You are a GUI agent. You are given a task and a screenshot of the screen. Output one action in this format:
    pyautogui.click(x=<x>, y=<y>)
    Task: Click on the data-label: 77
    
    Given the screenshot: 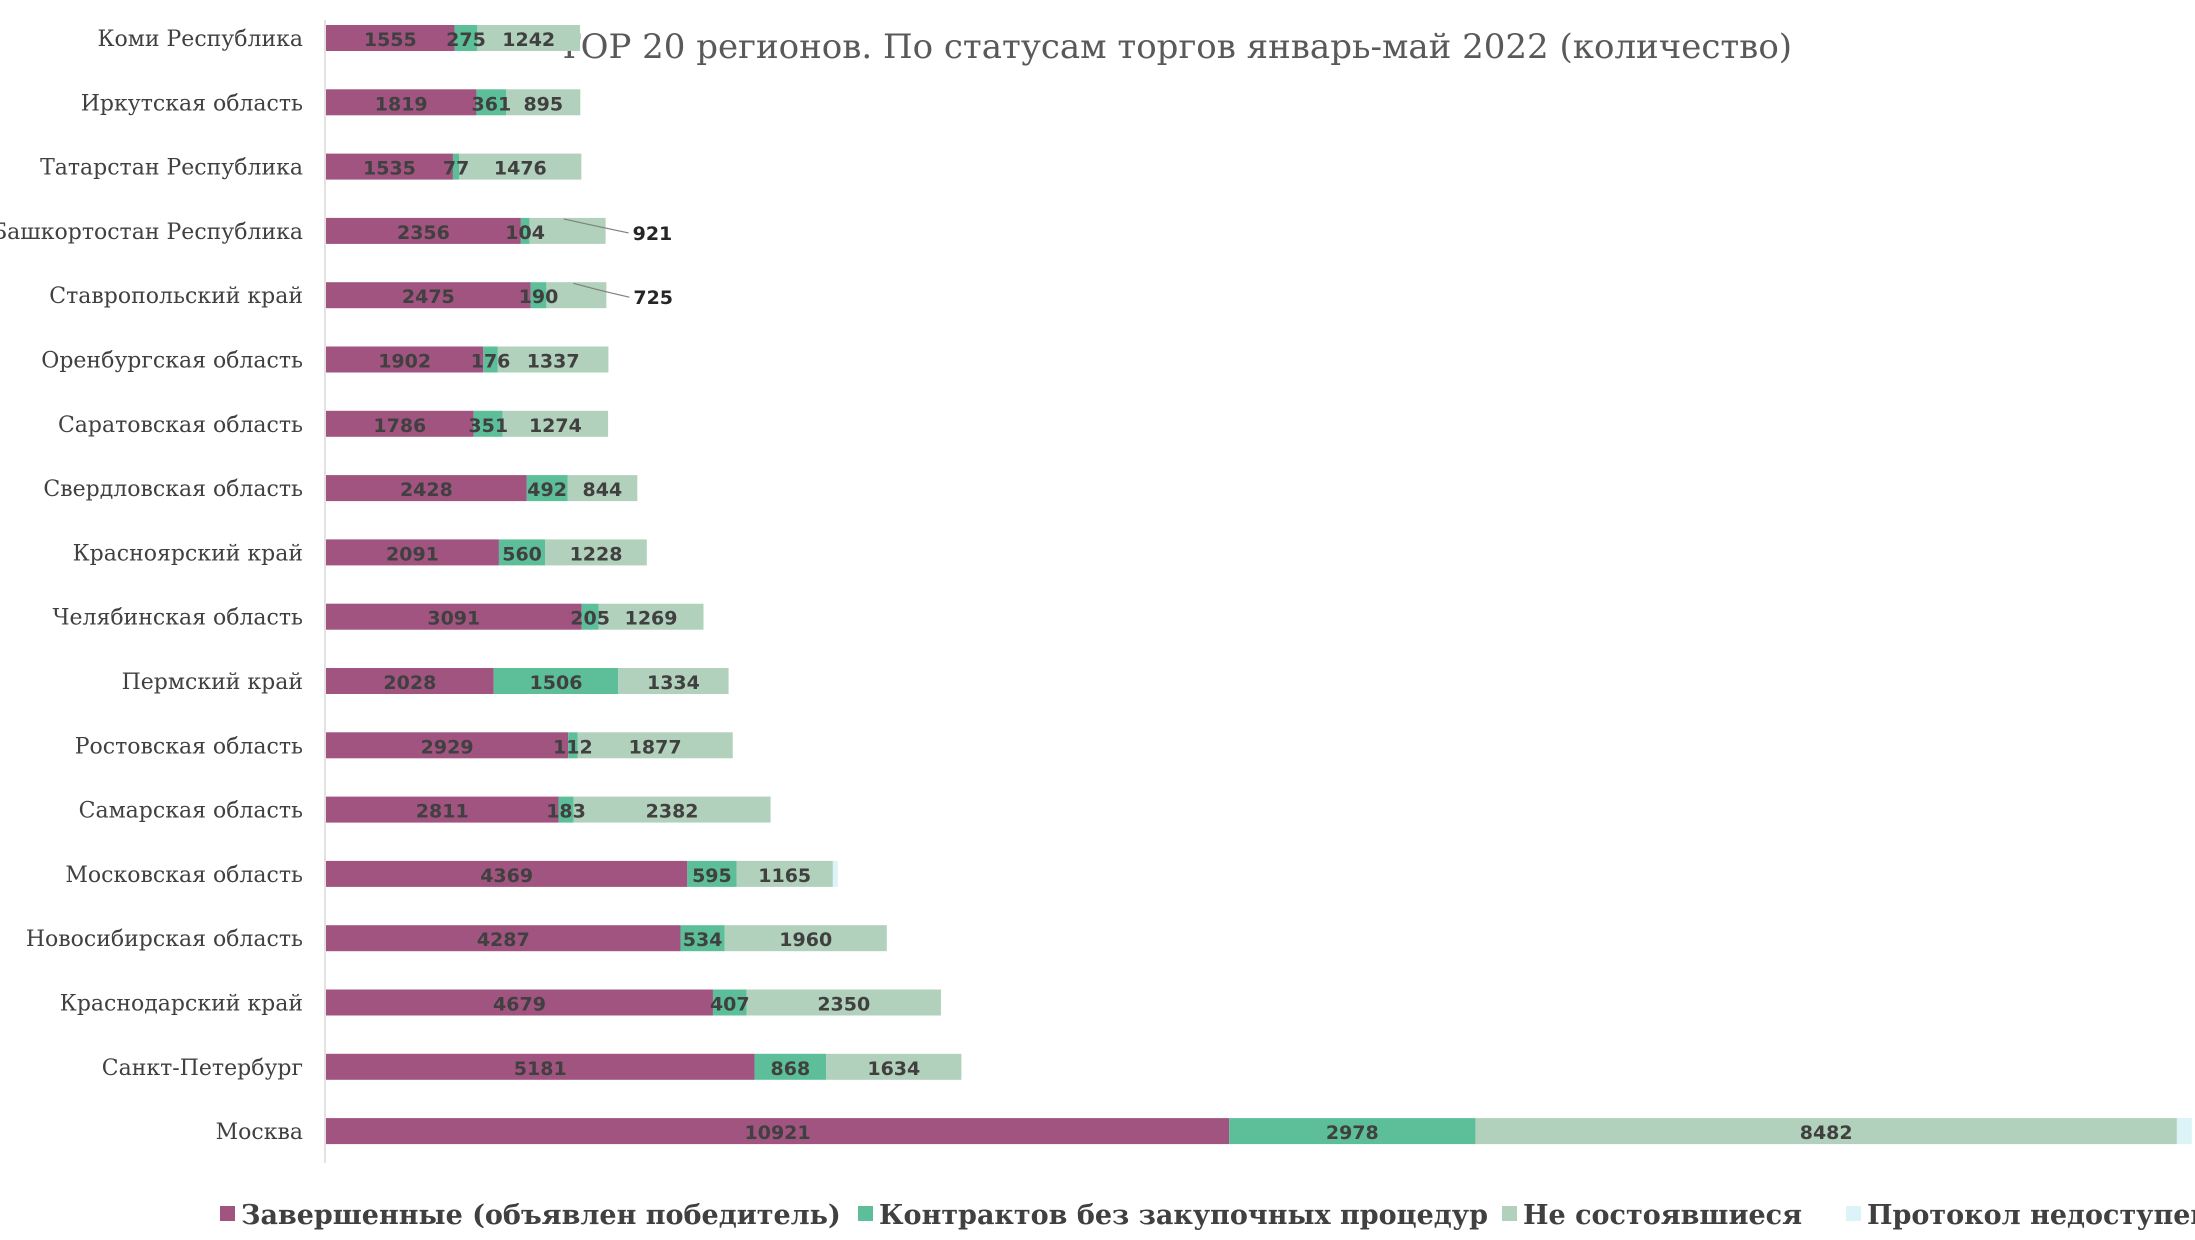 What is the action you would take?
    pyautogui.click(x=456, y=169)
    